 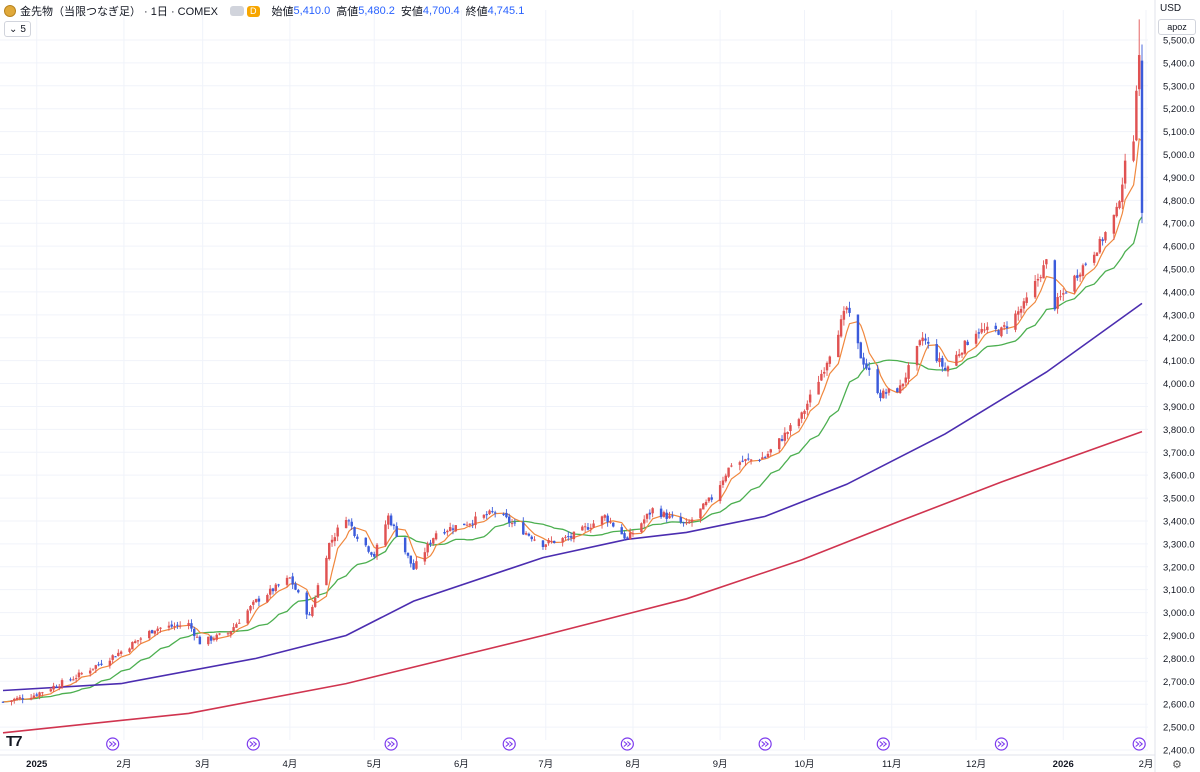 I want to click on currency-label: USD, so click(x=1171, y=8).